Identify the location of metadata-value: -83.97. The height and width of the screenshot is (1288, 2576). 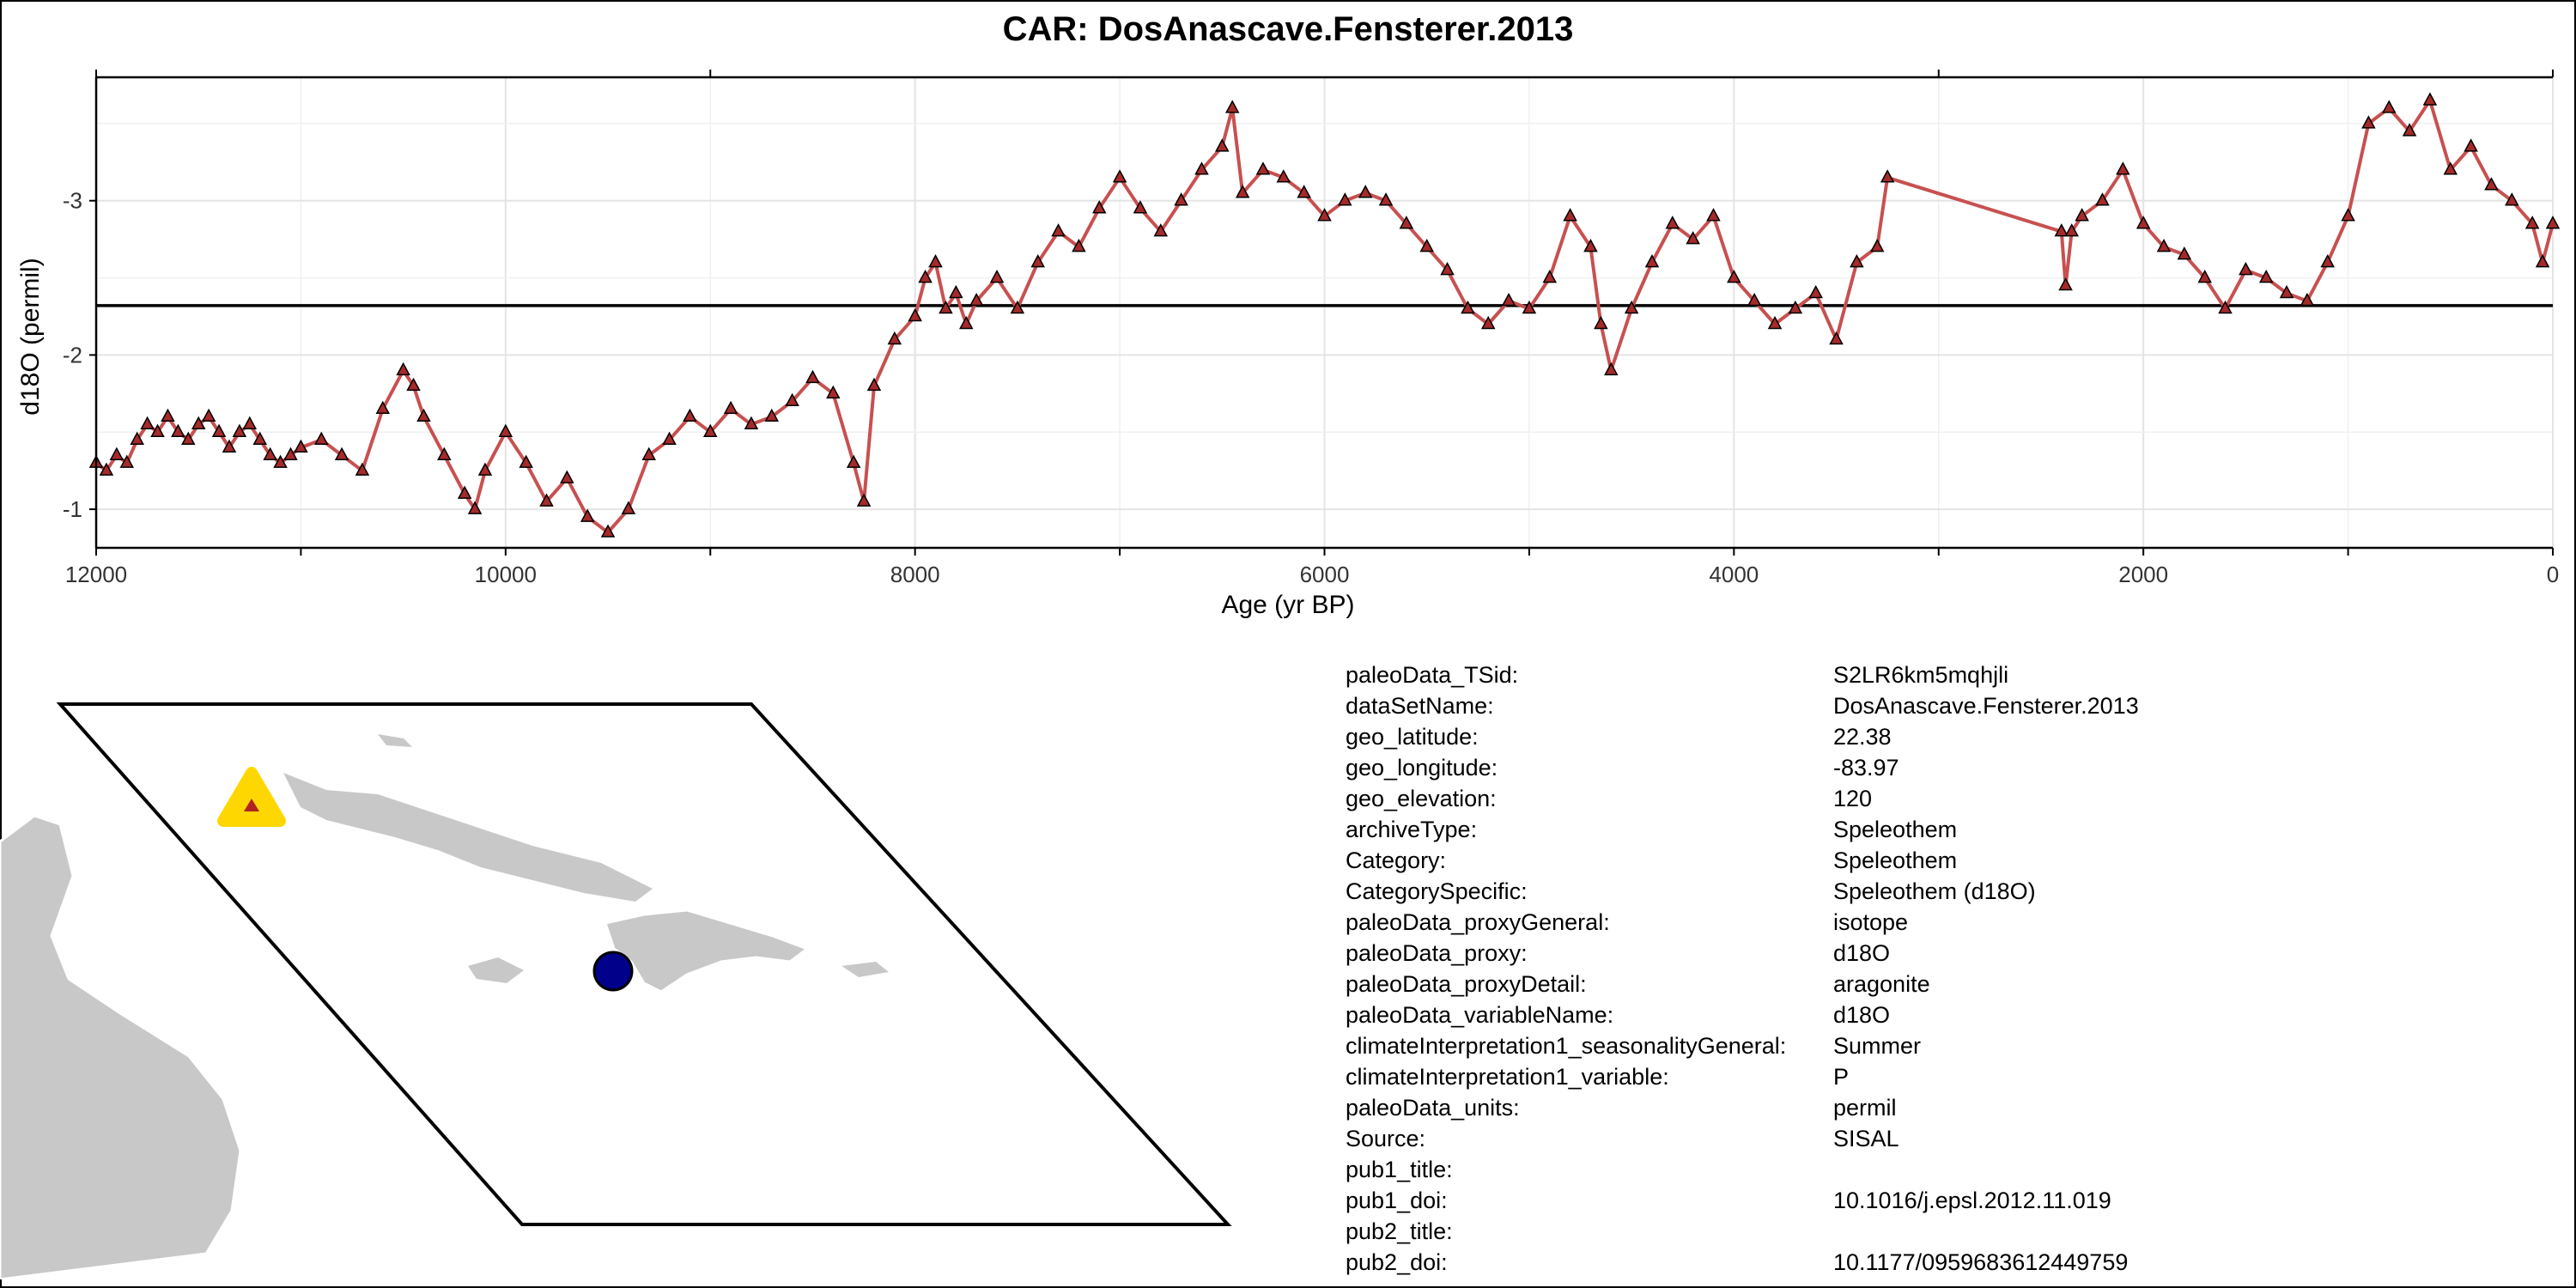
(1866, 768).